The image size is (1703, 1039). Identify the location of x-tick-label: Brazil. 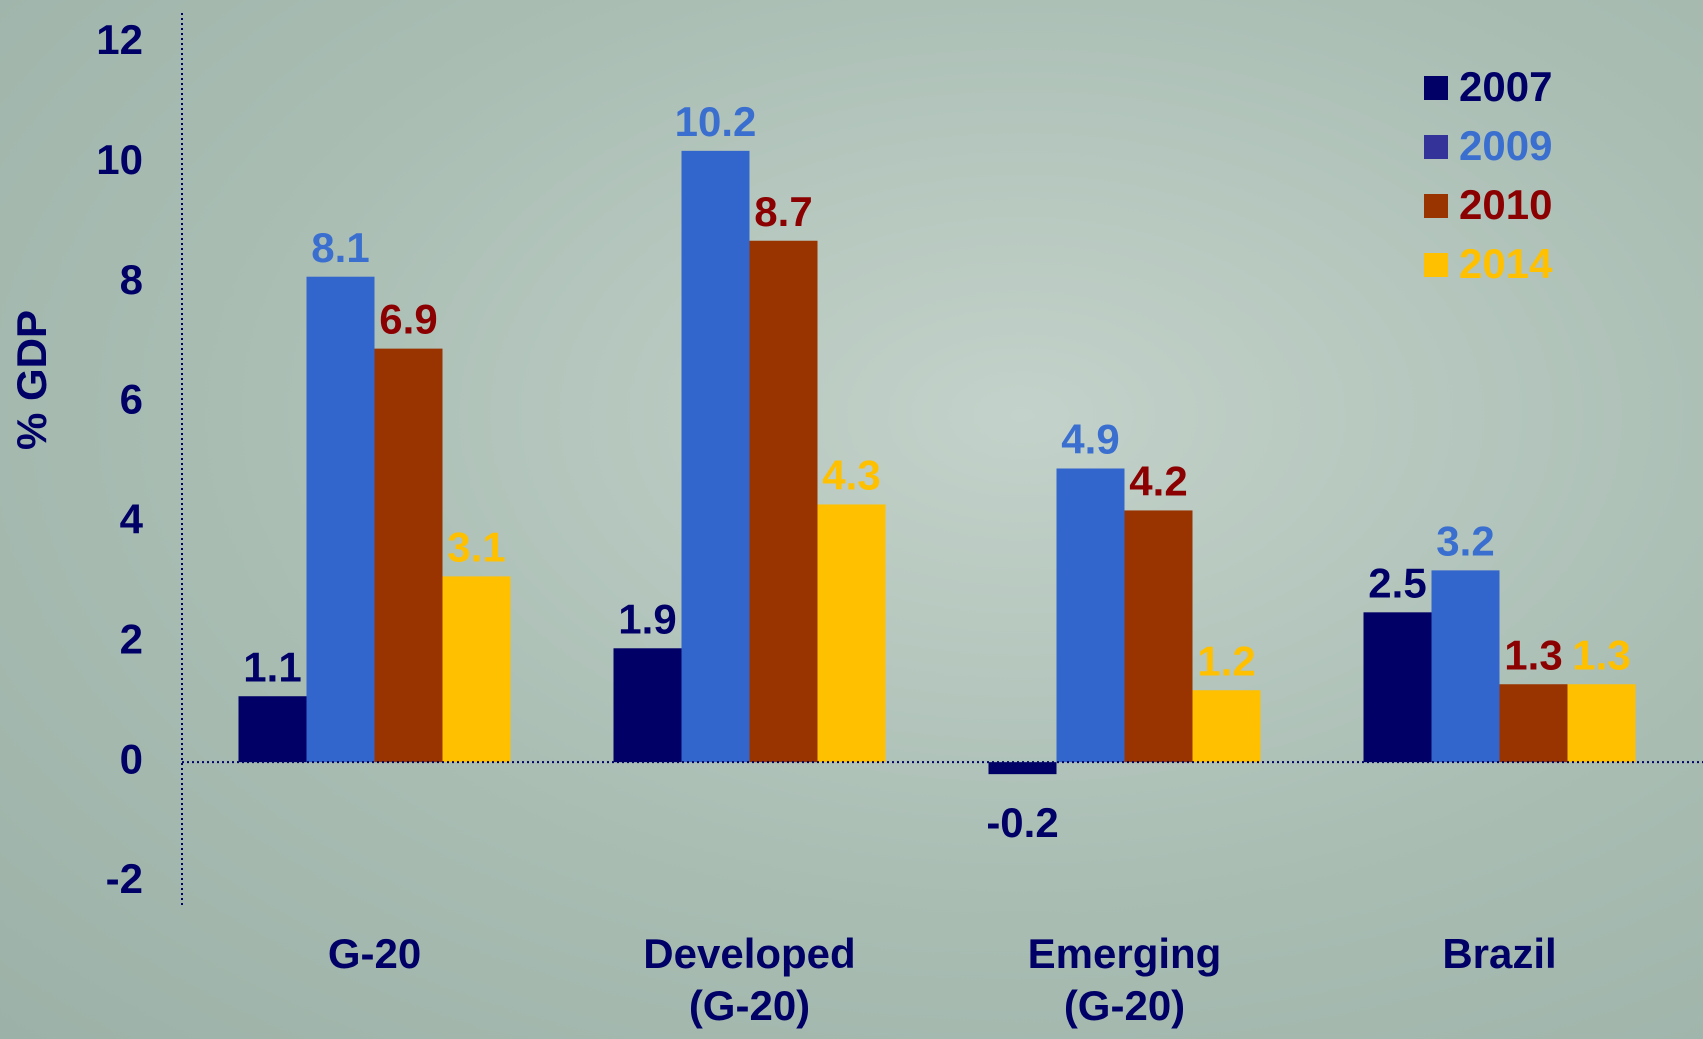
(1499, 953).